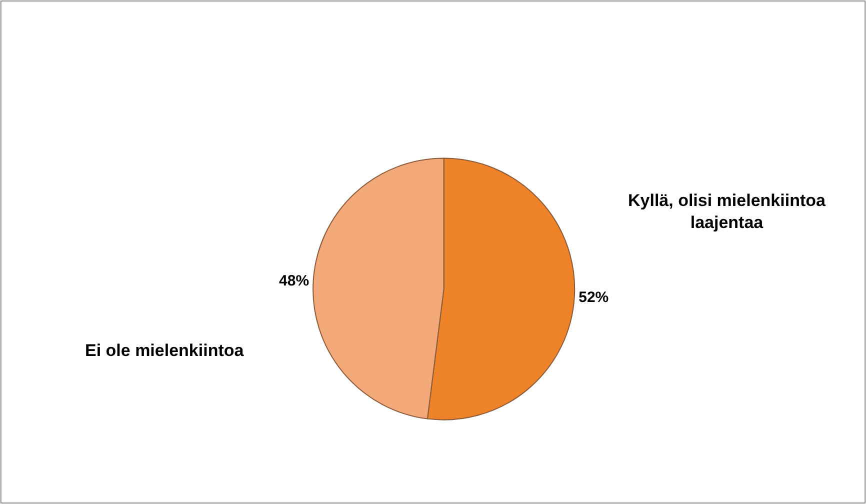 The width and height of the screenshot is (866, 504). Describe the element at coordinates (593, 297) in the screenshot. I see `data-label: 52%` at that location.